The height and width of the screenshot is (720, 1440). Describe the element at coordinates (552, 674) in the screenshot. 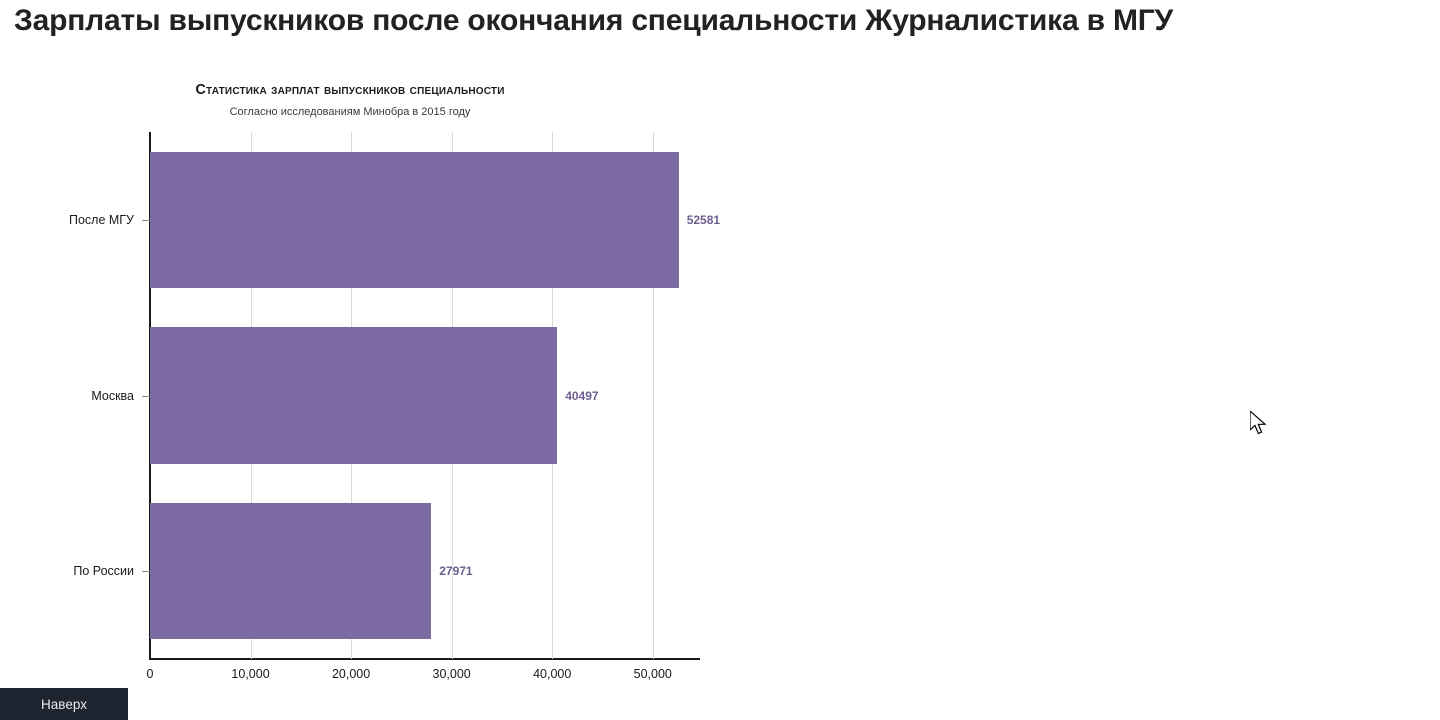

I see `x-axis-tick-label: 40,000` at that location.